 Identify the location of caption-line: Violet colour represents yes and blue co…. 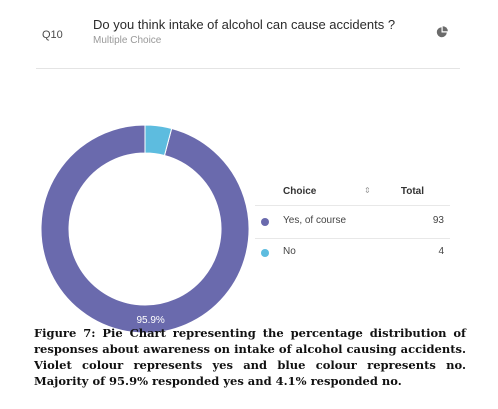
(250, 365).